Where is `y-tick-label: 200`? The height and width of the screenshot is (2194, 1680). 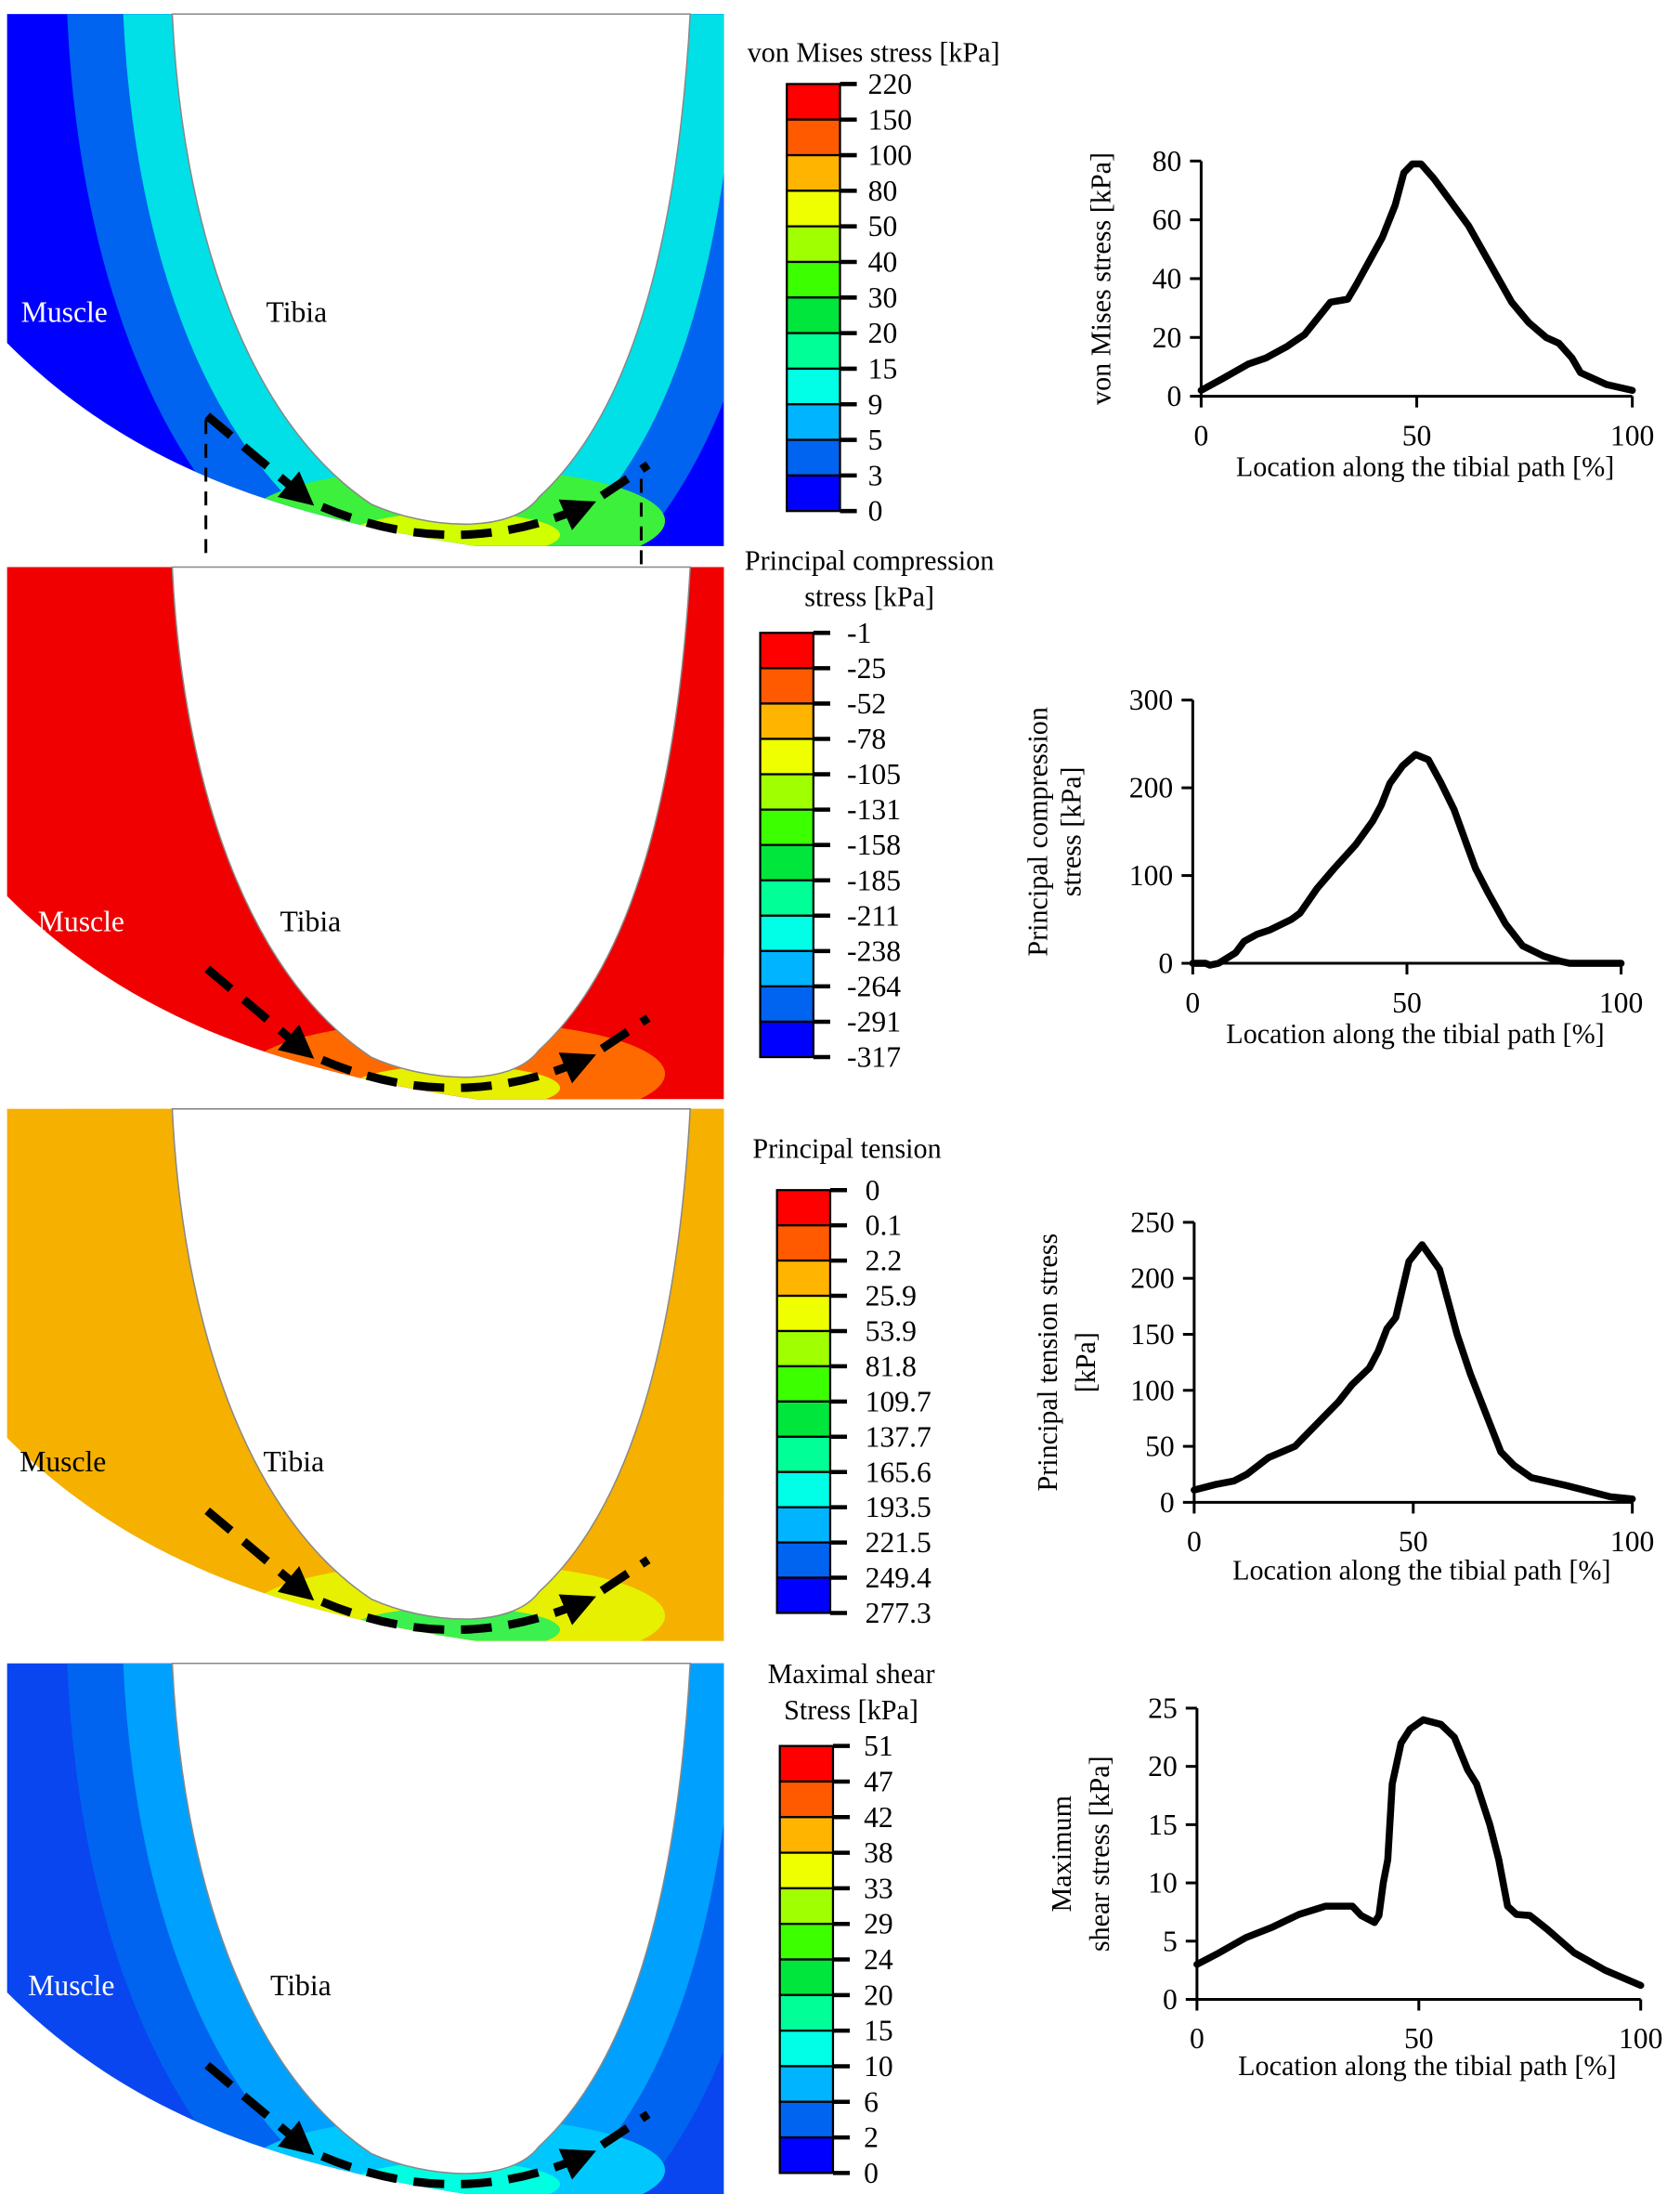 y-tick-label: 200 is located at coordinates (1152, 1278).